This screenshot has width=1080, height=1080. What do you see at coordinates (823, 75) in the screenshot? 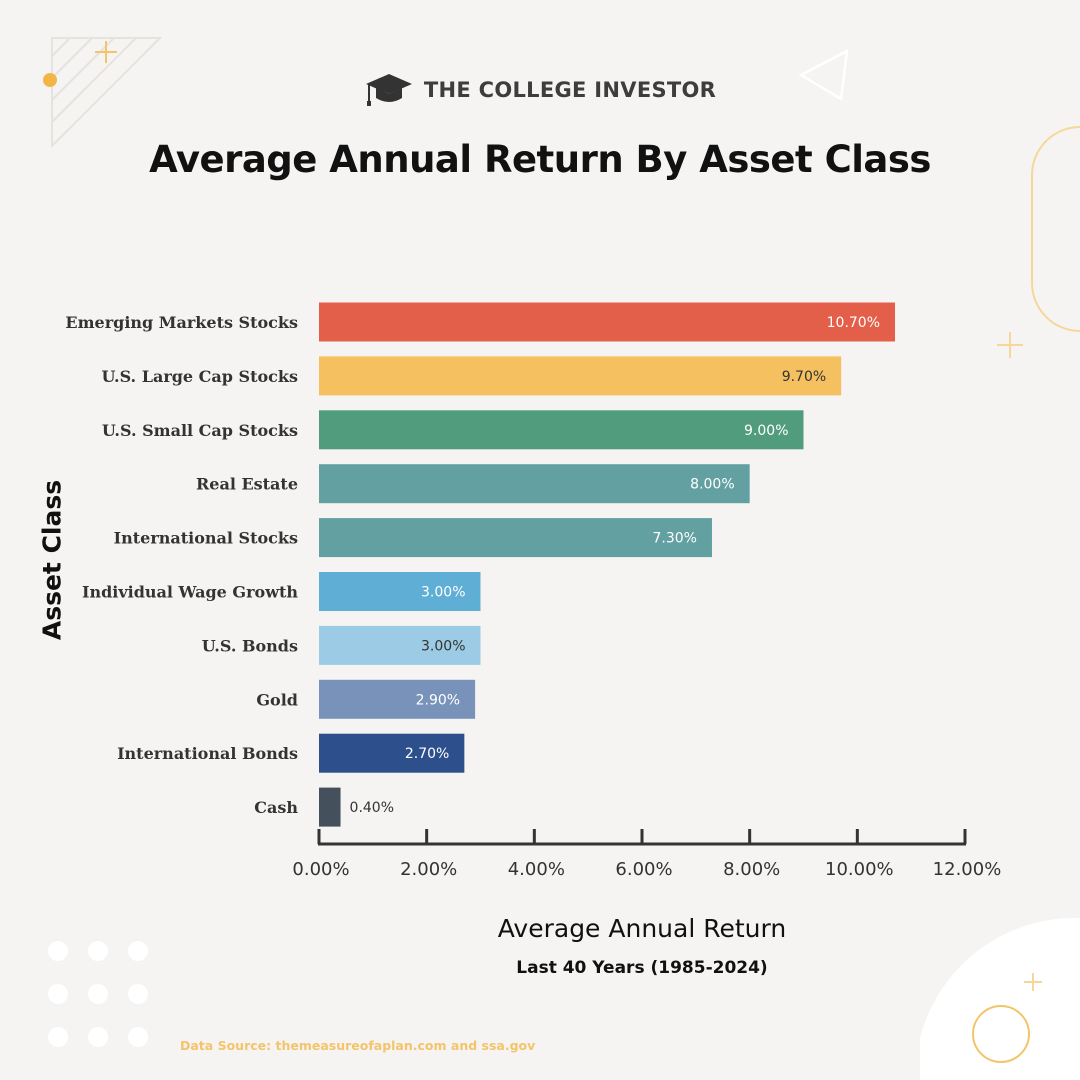
I see `decor-triangle-outline` at bounding box center [823, 75].